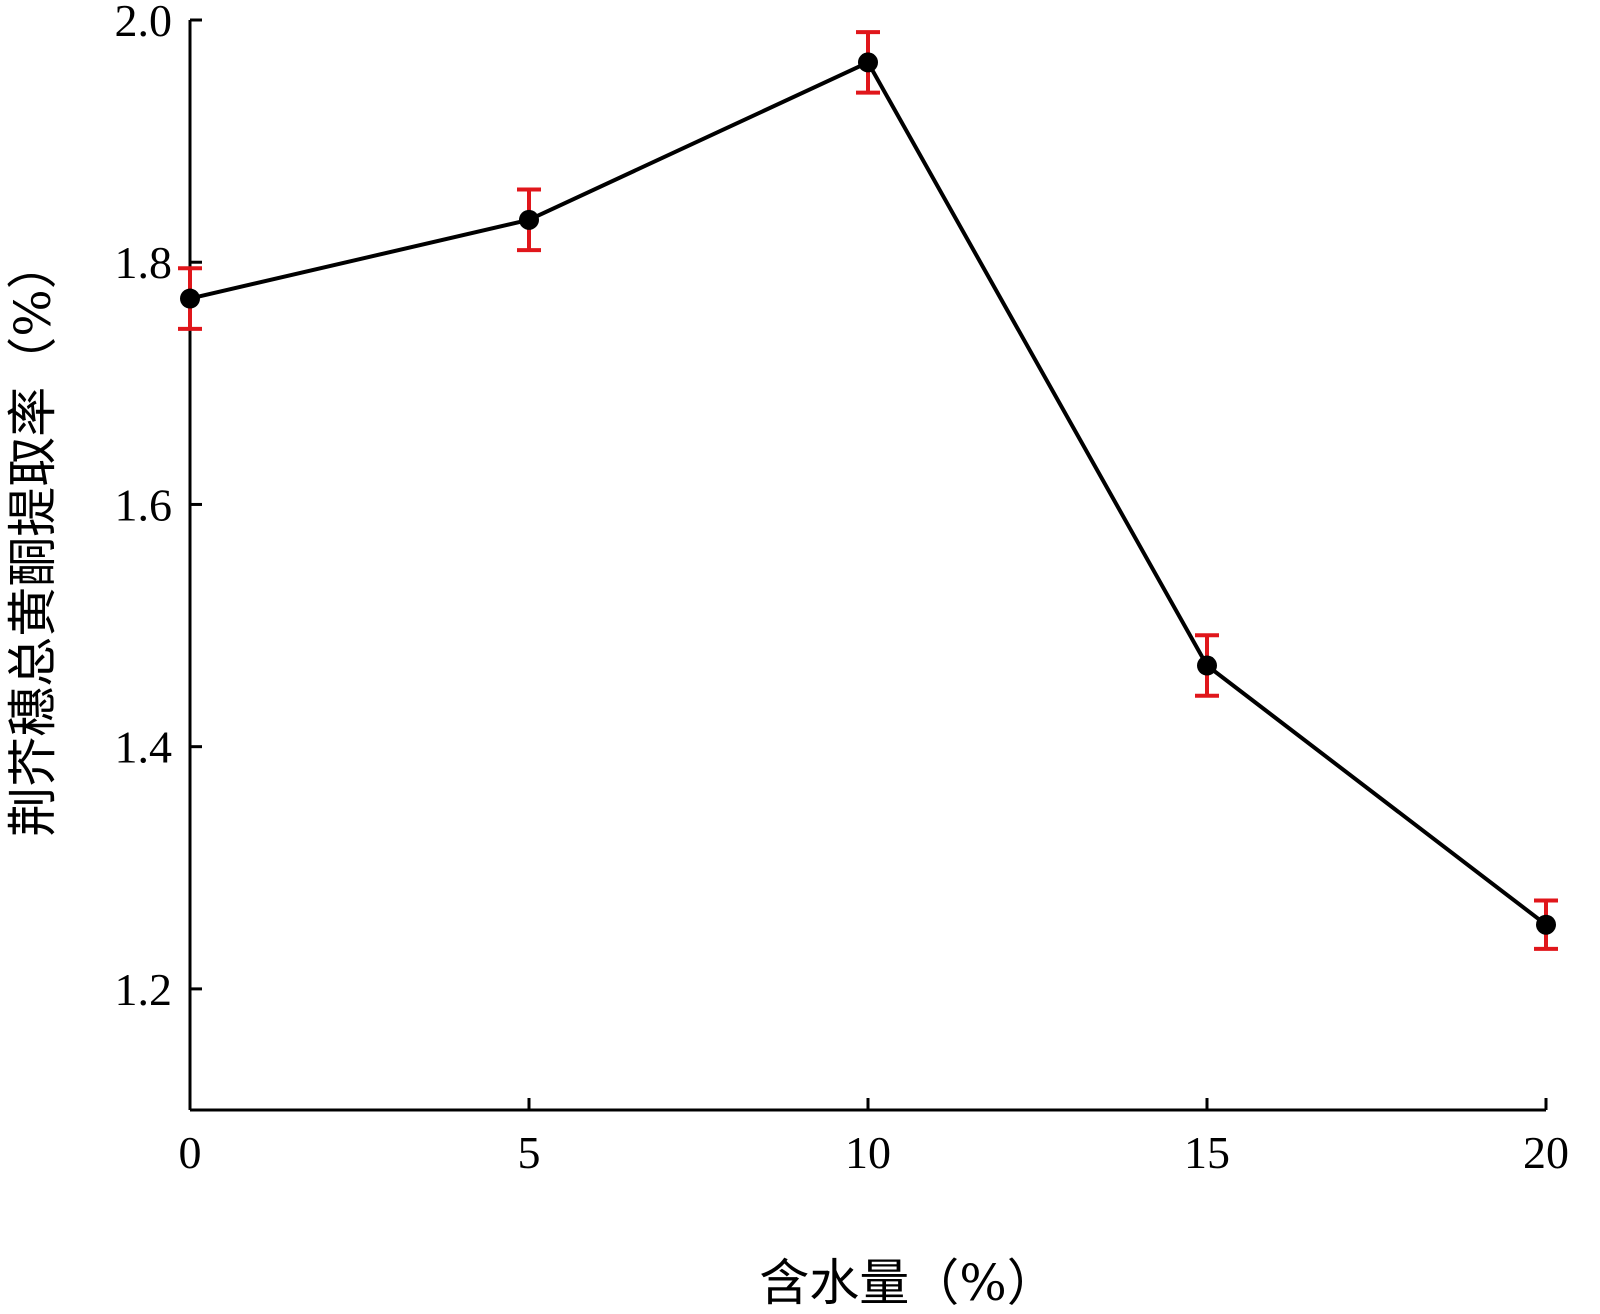 The height and width of the screenshot is (1314, 1600). I want to click on x-tick-label: 5, so click(529, 1152).